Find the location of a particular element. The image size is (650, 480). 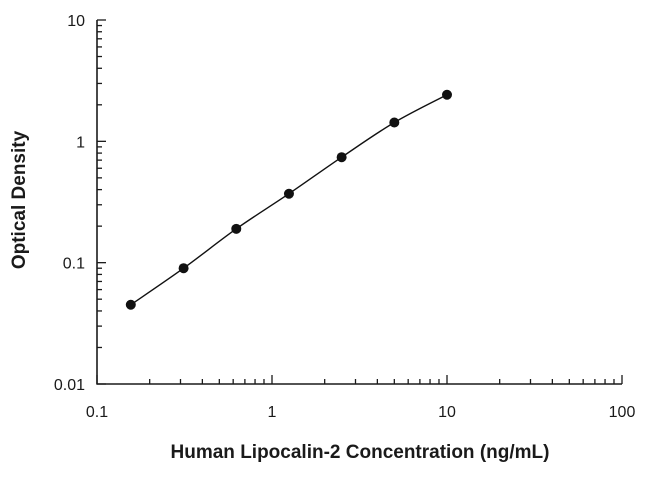

y-tick-label: 10 is located at coordinates (76, 21).